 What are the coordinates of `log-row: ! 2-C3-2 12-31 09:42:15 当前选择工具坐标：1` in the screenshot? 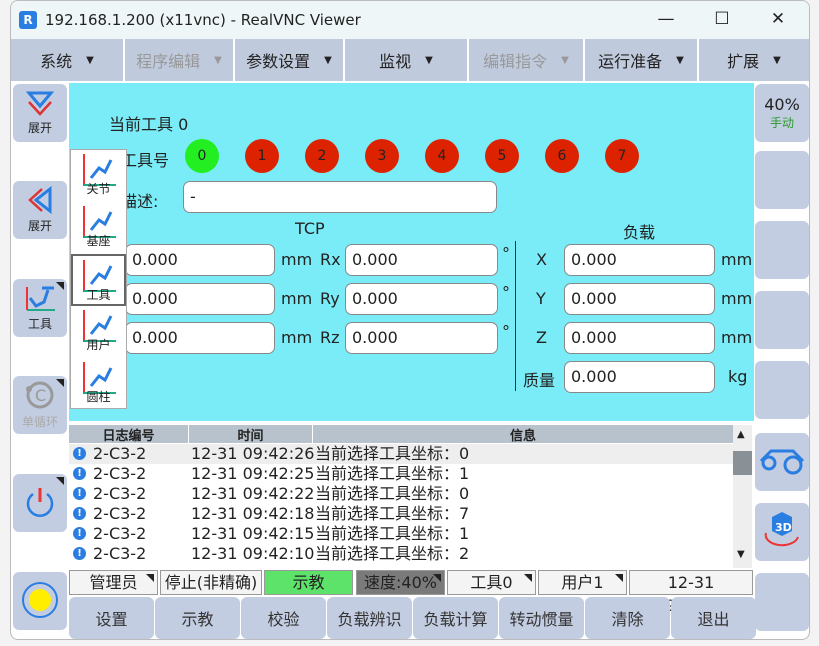 It's located at (401, 534).